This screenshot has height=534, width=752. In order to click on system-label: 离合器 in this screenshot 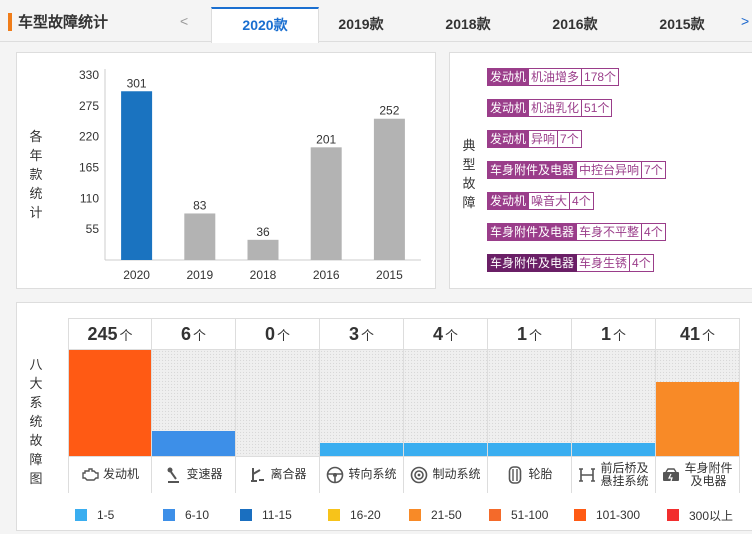, I will do `click(277, 474)`.